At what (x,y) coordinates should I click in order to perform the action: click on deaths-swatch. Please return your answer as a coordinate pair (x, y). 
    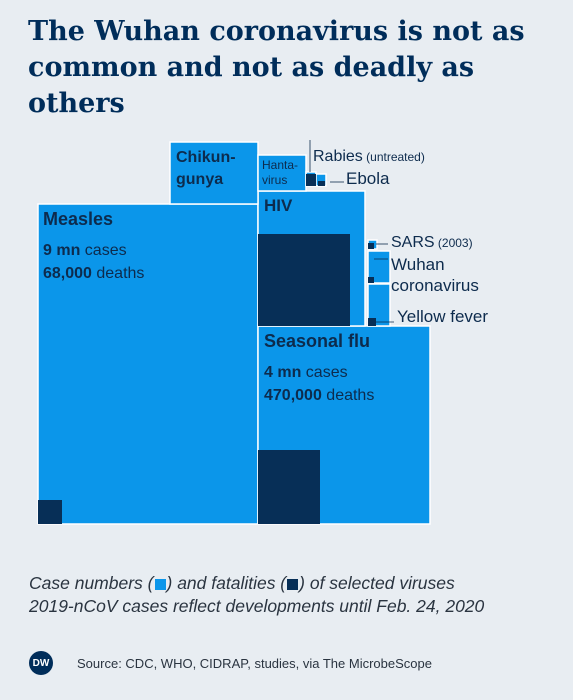
    Looking at the image, I should click on (293, 584).